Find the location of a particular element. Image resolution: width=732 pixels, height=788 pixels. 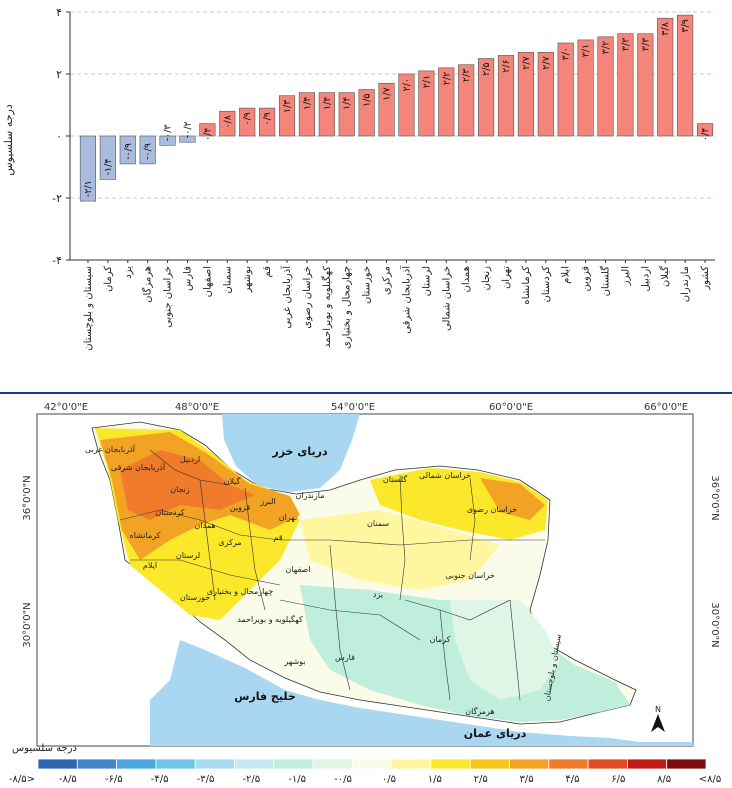

legend-tick-label: -۸/۵ is located at coordinates (68, 779).